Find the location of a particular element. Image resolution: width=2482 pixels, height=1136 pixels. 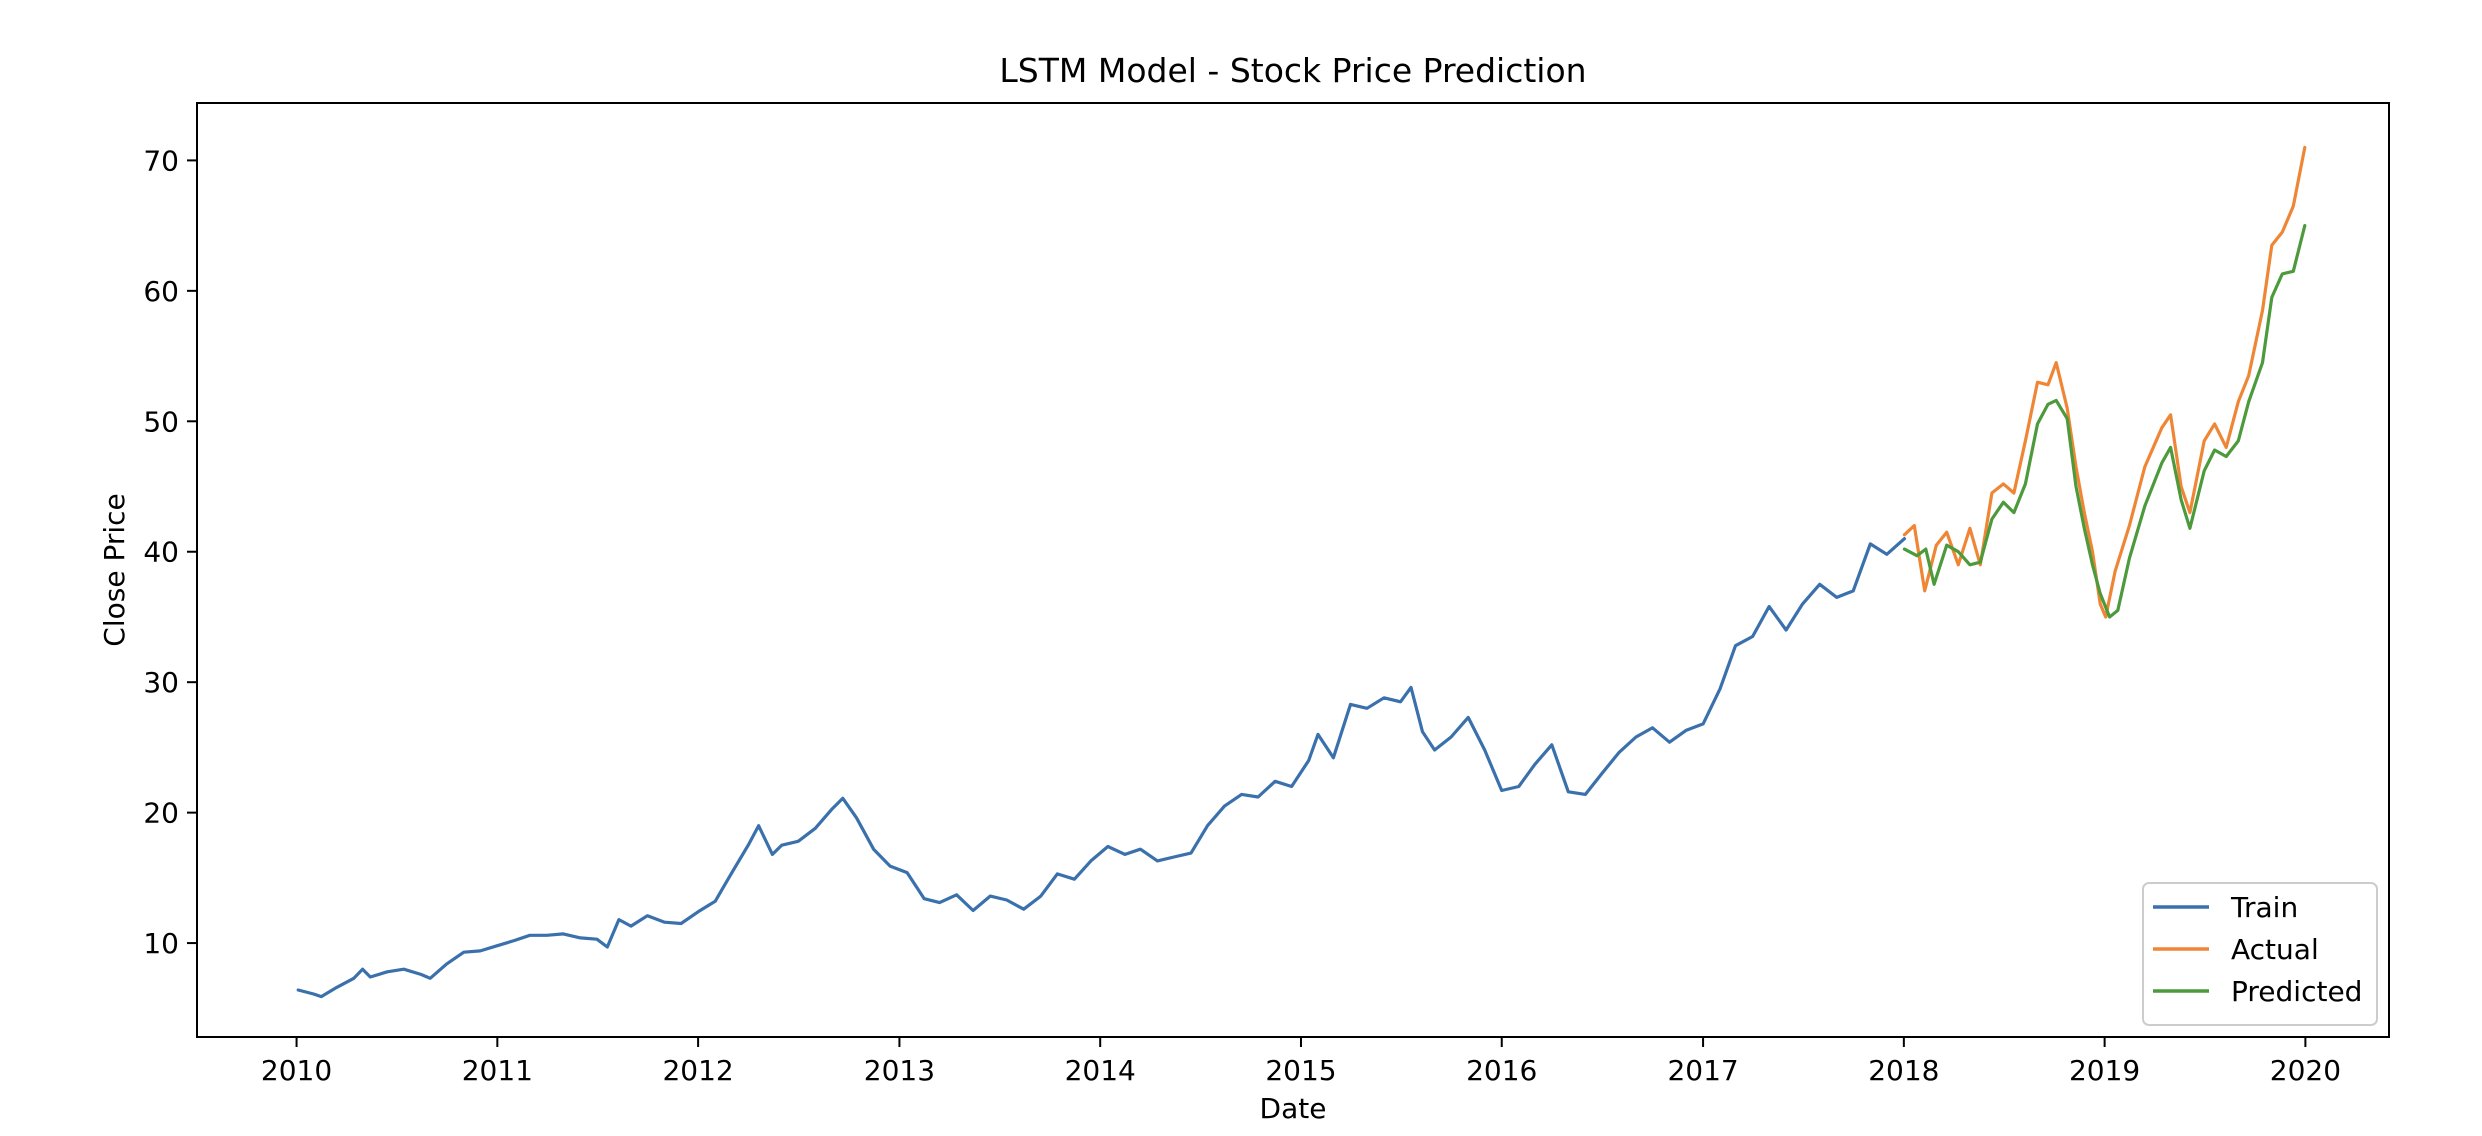

legend-label-train: Train is located at coordinates (2264, 907).